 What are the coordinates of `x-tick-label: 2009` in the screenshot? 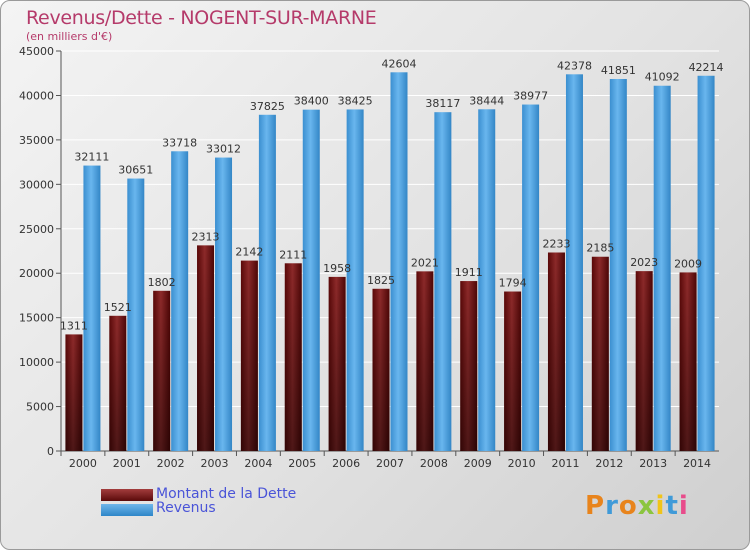 It's located at (478, 463).